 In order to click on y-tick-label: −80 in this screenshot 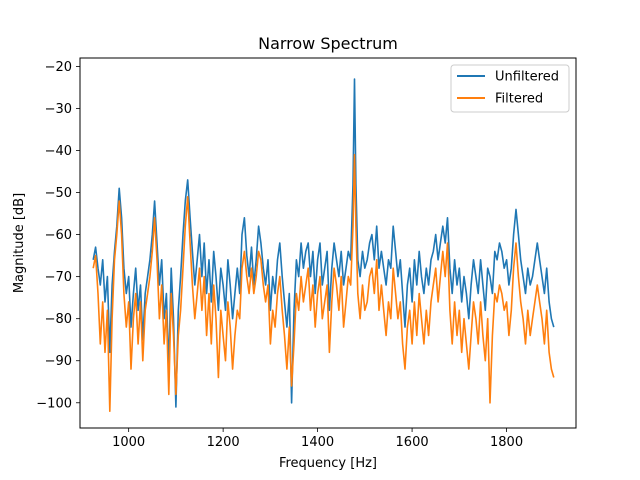, I will do `click(58, 319)`.